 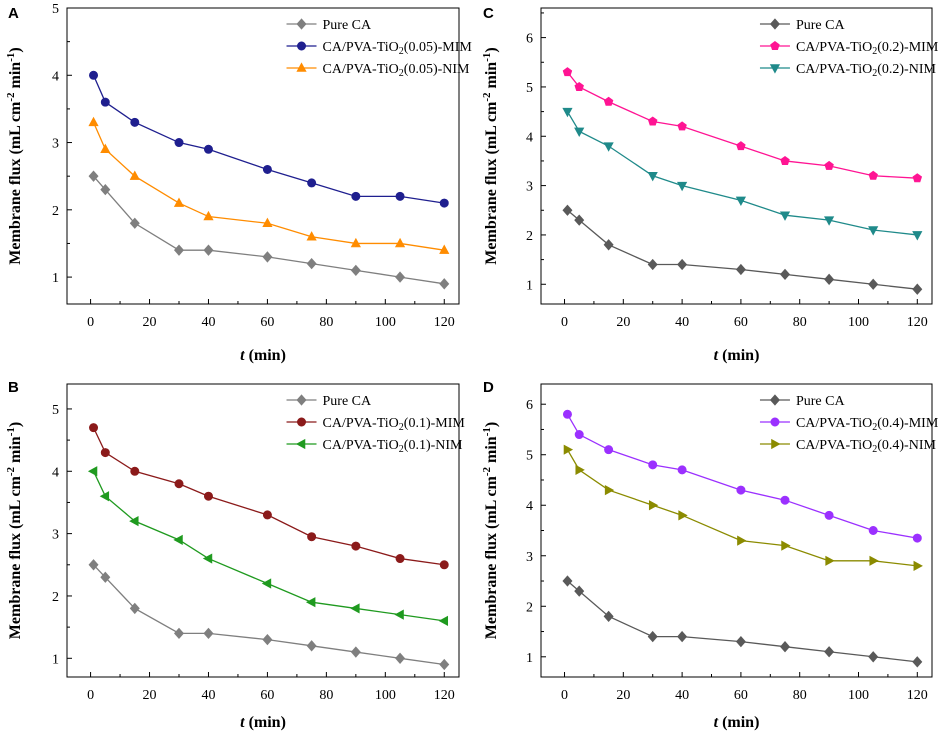 I want to click on y-tick-label-b: 5, so click(x=55, y=410).